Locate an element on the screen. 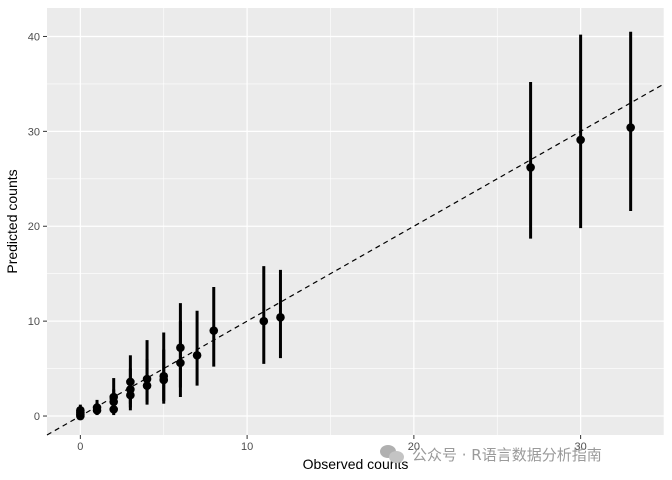  x-axis: 0 10 20 30 is located at coordinates (332, 444).